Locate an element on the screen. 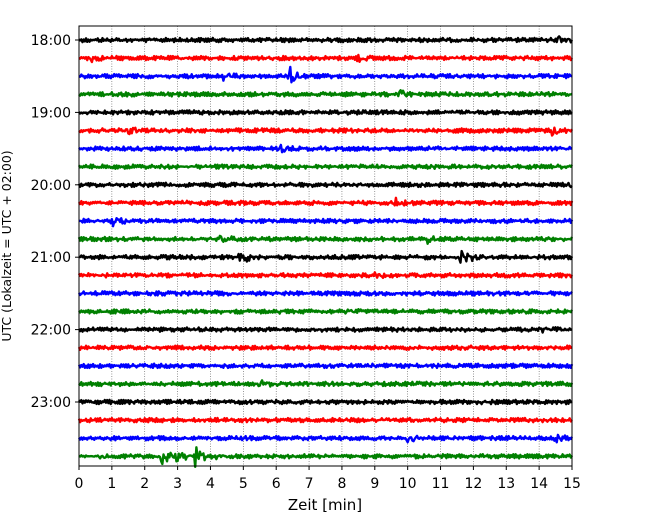  y-axis-label: UTC (Lokalzeit = UTC + 02:00) is located at coordinates (7, 245).